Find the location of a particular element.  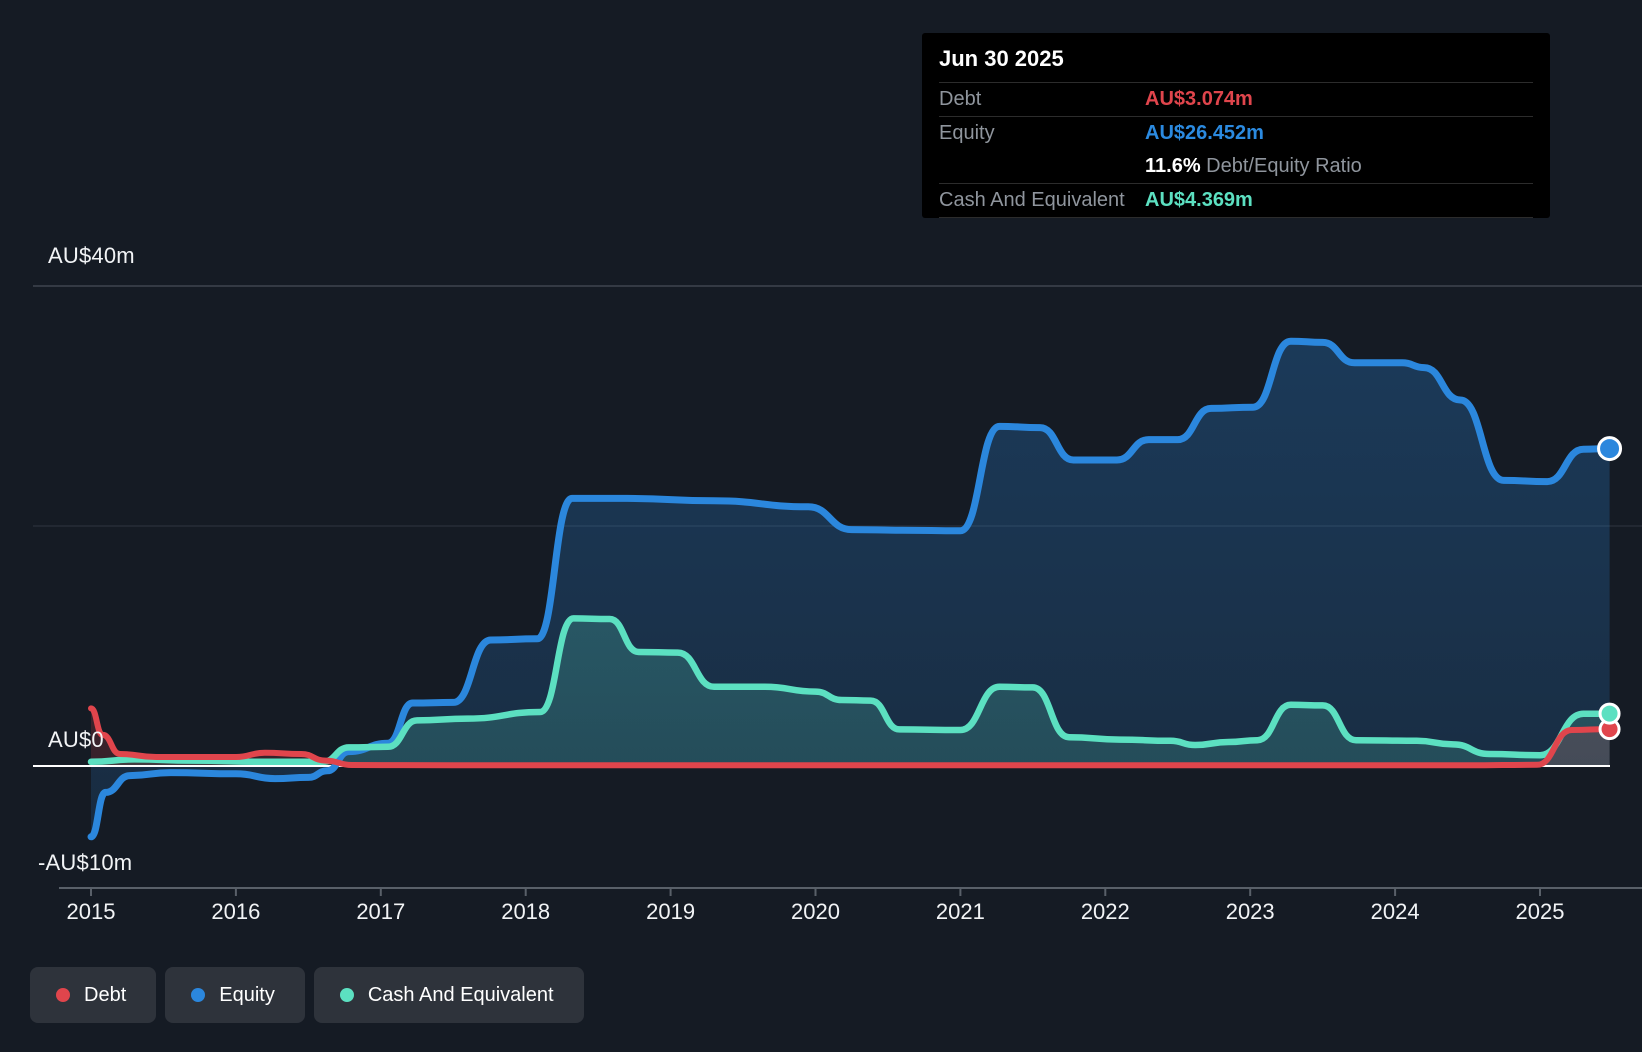

y-axis-label-neg10m: -AU$10m is located at coordinates (85, 862).